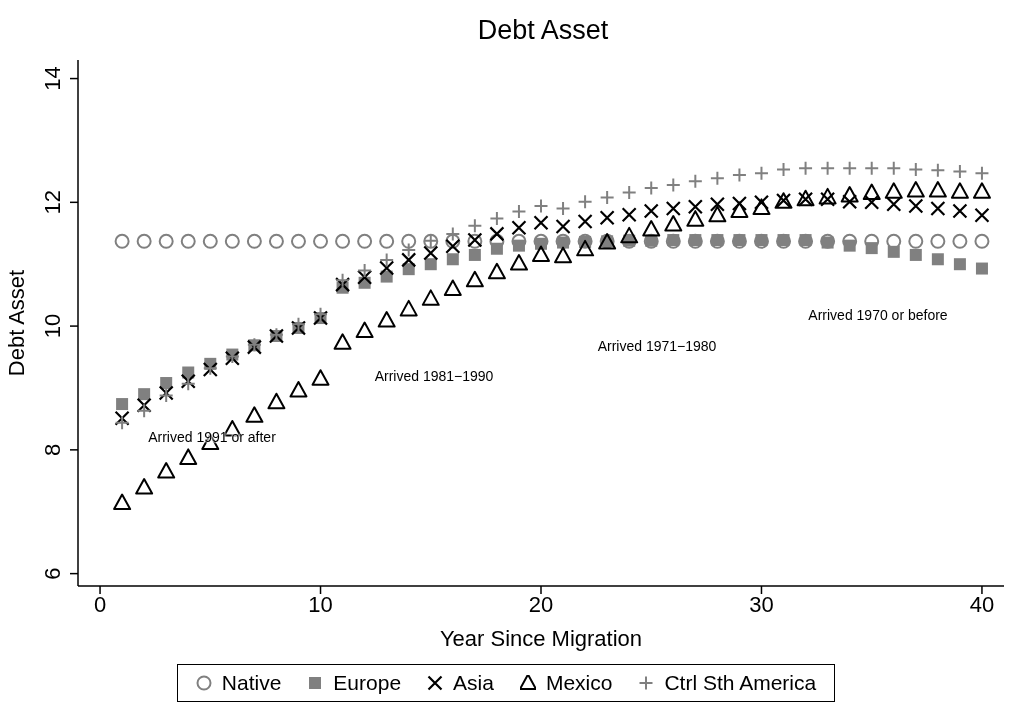 This screenshot has width=1011, height=713. What do you see at coordinates (579, 683) in the screenshot?
I see `legend-label: Mexico` at bounding box center [579, 683].